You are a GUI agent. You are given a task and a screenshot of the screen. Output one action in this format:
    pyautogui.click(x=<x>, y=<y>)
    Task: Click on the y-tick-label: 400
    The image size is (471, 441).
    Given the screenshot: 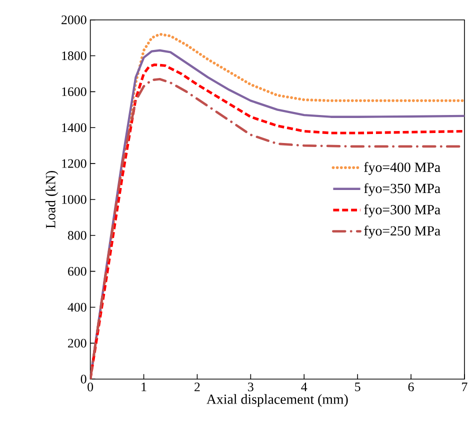 What is the action you would take?
    pyautogui.click(x=77, y=307)
    